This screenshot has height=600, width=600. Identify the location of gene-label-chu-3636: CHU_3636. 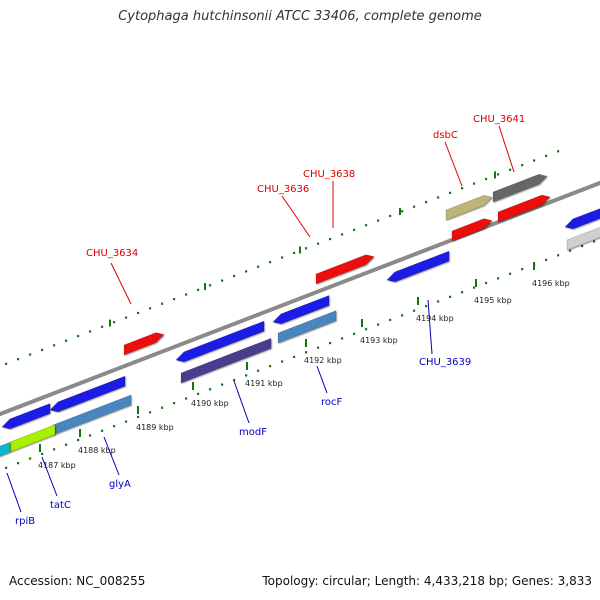
(283, 189).